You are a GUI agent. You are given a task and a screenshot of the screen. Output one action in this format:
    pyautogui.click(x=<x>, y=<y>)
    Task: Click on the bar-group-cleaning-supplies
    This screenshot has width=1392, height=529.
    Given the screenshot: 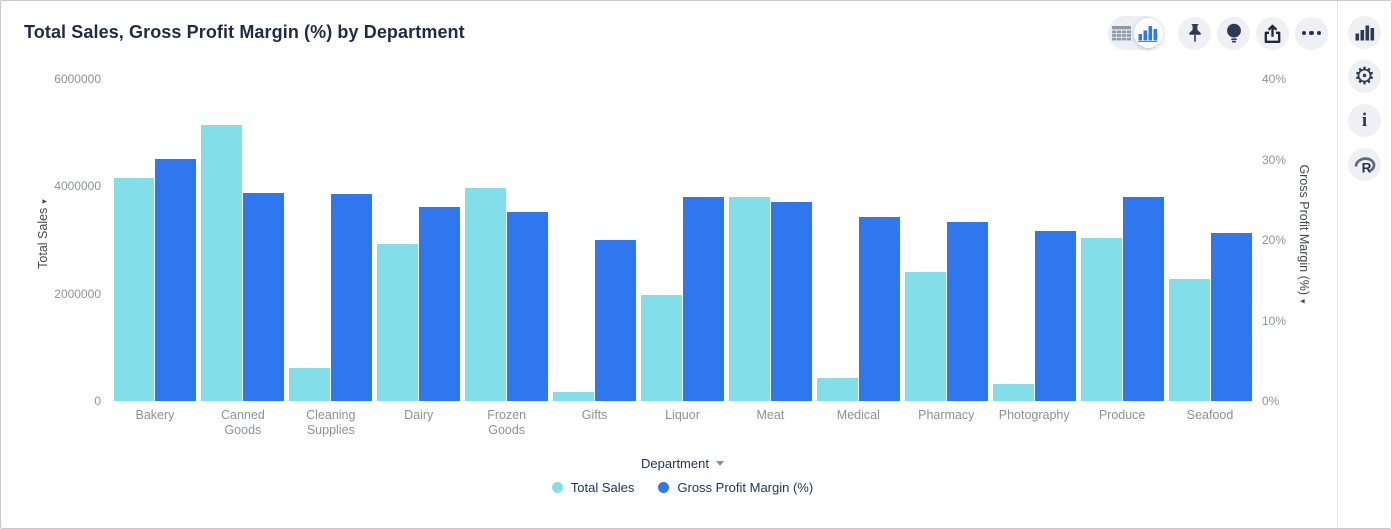 What is the action you would take?
    pyautogui.click(x=331, y=240)
    